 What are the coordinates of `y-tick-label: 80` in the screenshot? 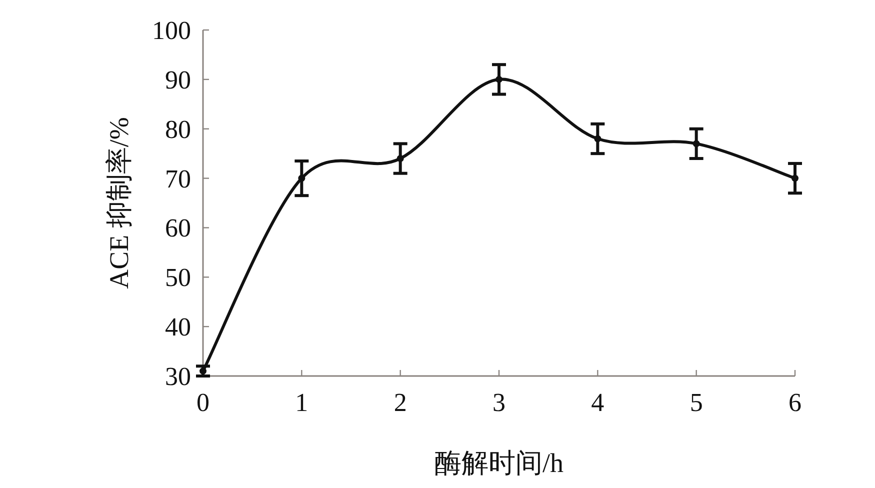 It's located at (178, 129).